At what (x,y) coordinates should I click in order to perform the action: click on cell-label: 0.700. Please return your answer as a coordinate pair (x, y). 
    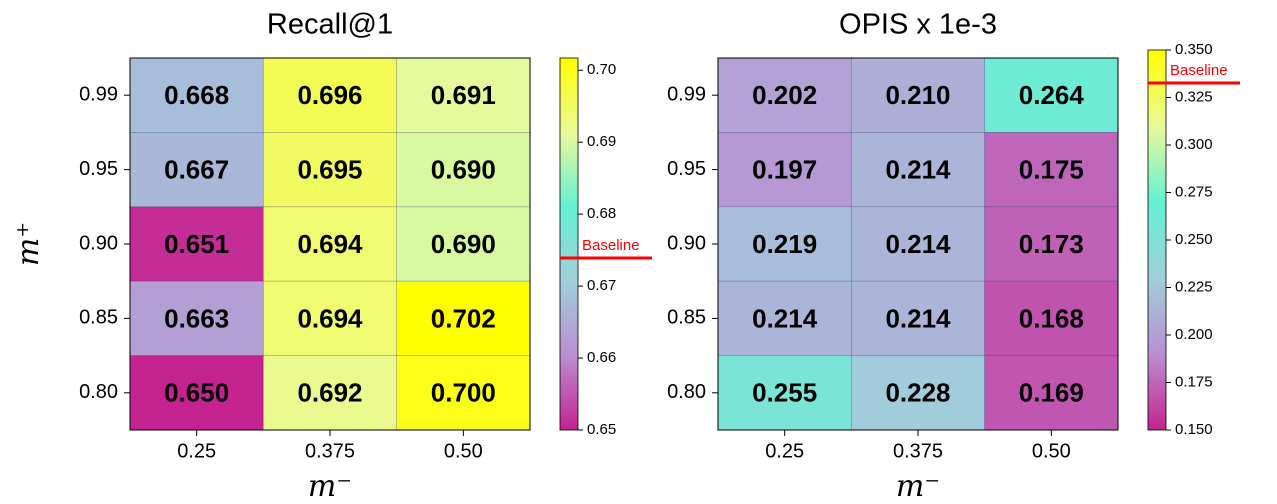
    Looking at the image, I should click on (463, 393).